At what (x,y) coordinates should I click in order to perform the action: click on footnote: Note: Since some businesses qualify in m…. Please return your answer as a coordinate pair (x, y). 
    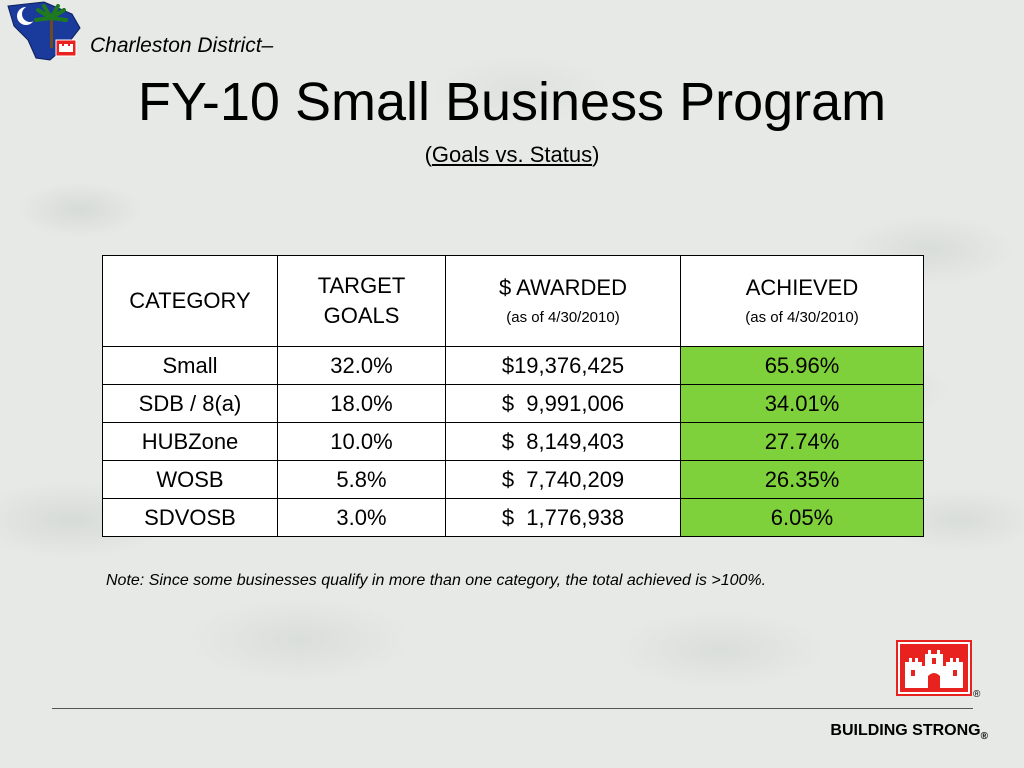
    Looking at the image, I should click on (436, 580).